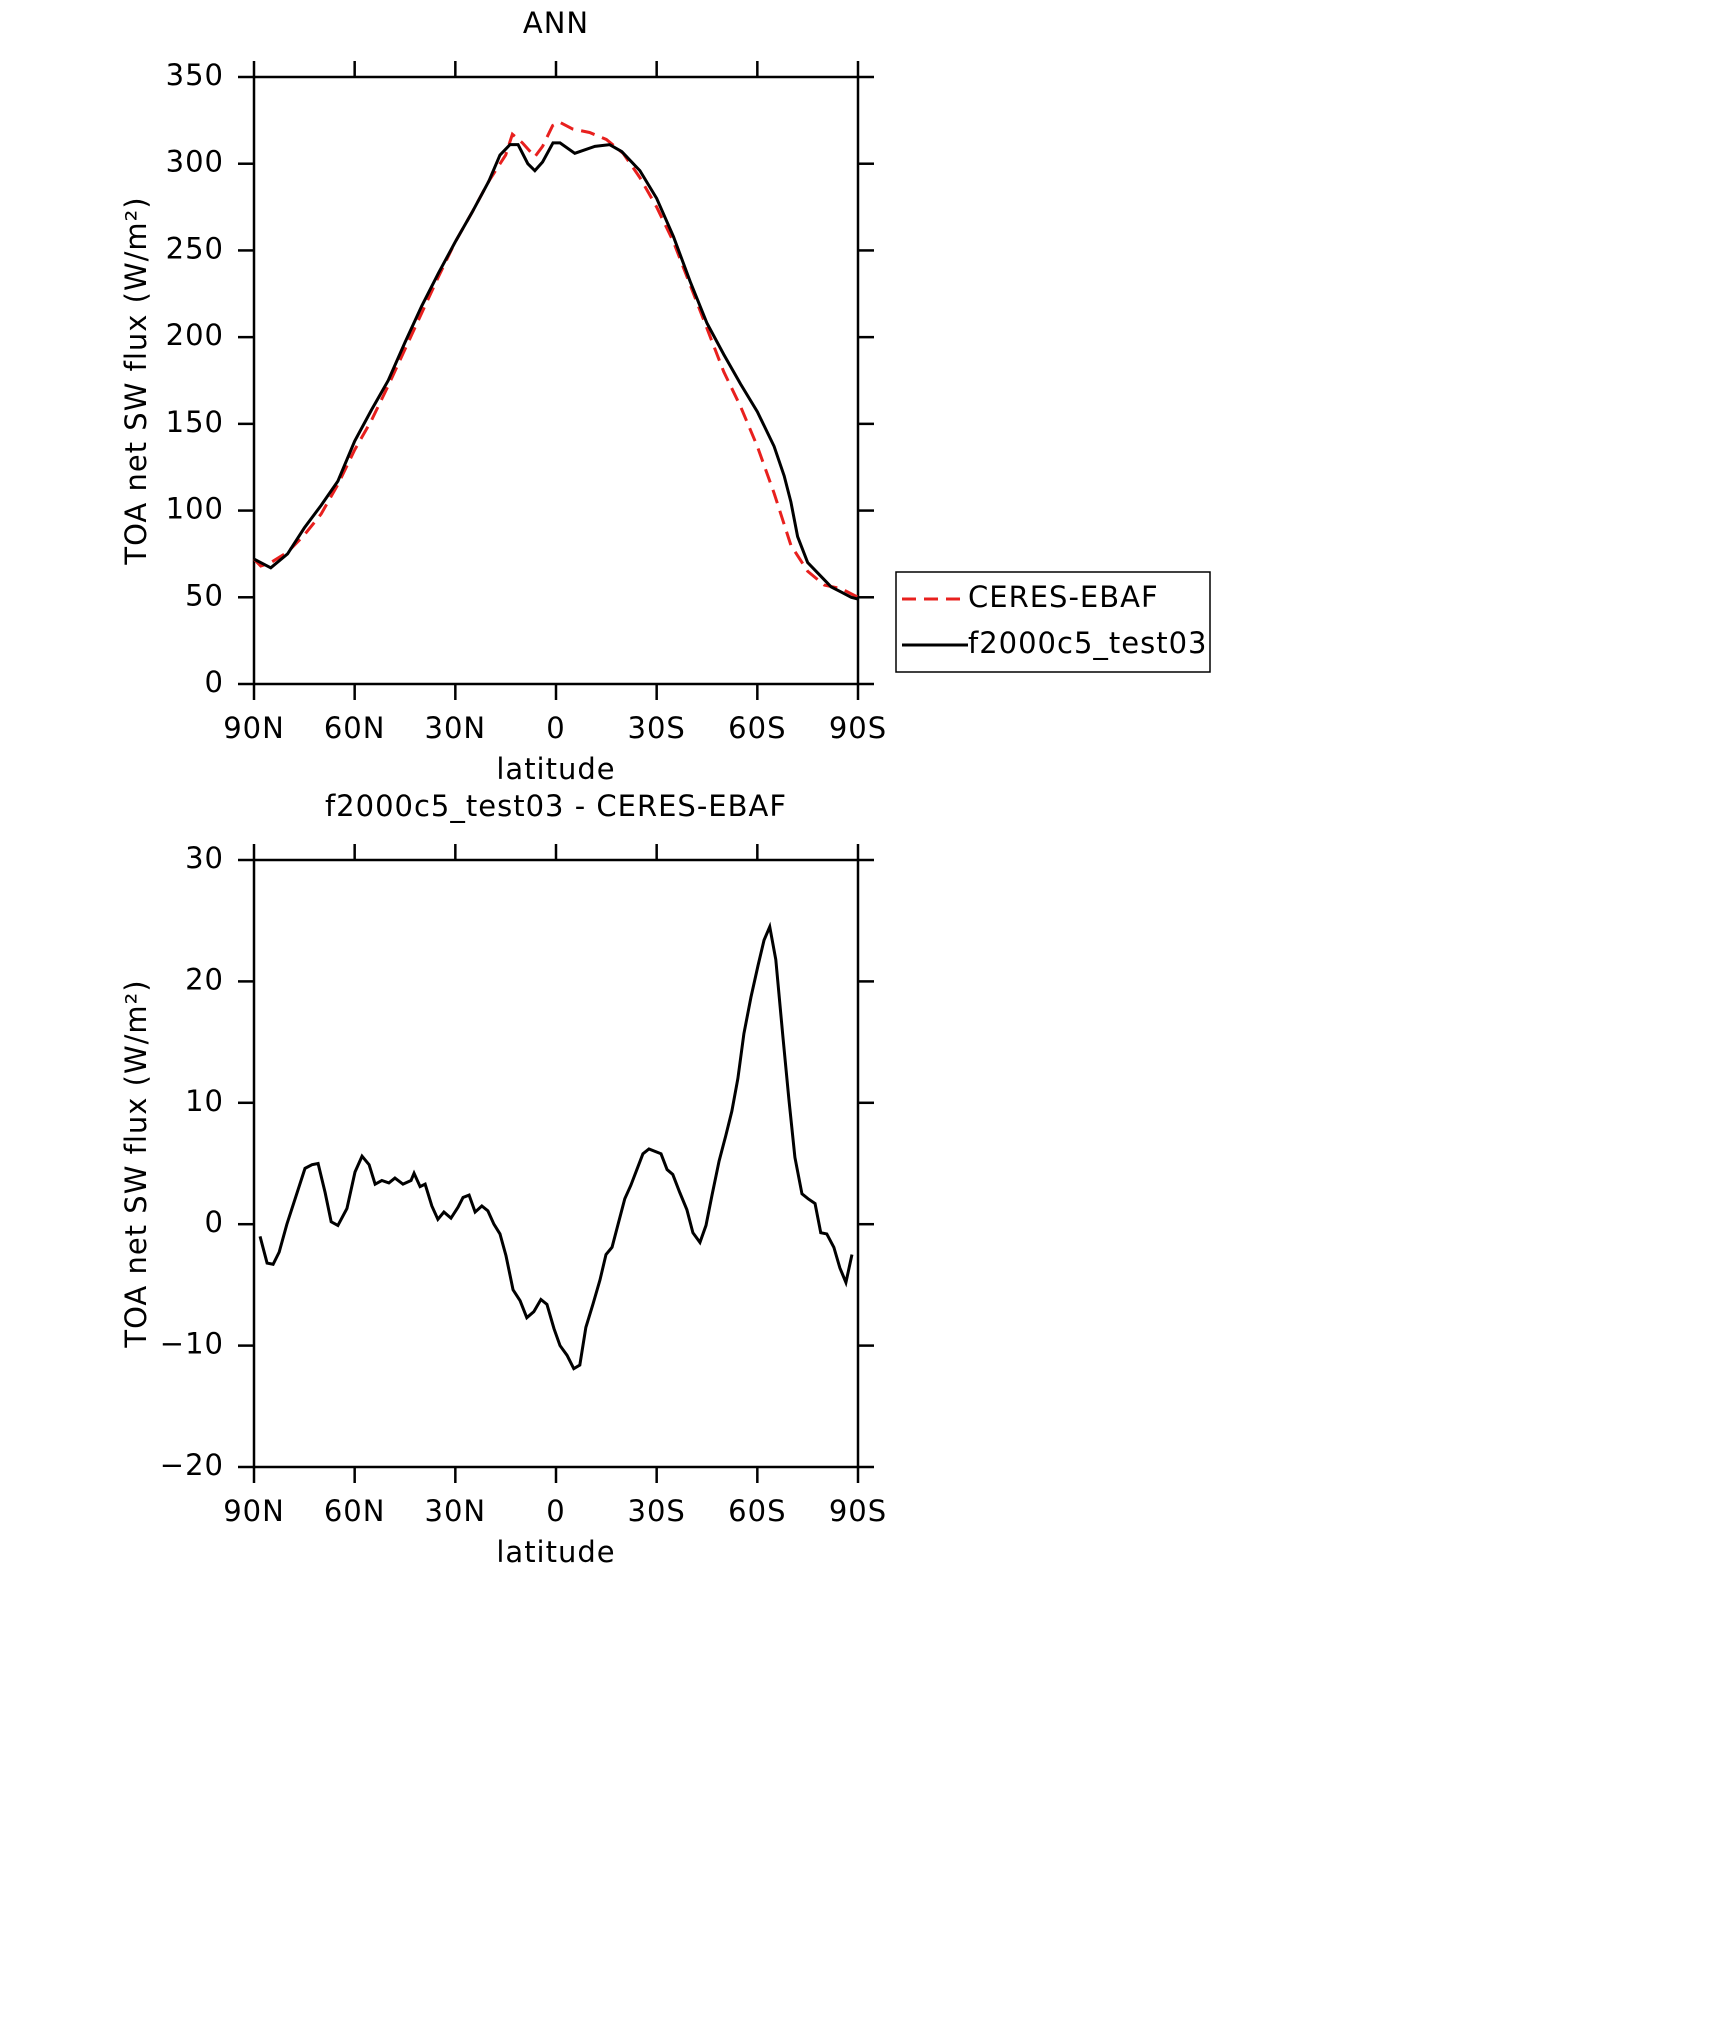 This screenshot has width=1710, height=2021. Describe the element at coordinates (204, 595) in the screenshot. I see `y-tick-label: 50` at that location.